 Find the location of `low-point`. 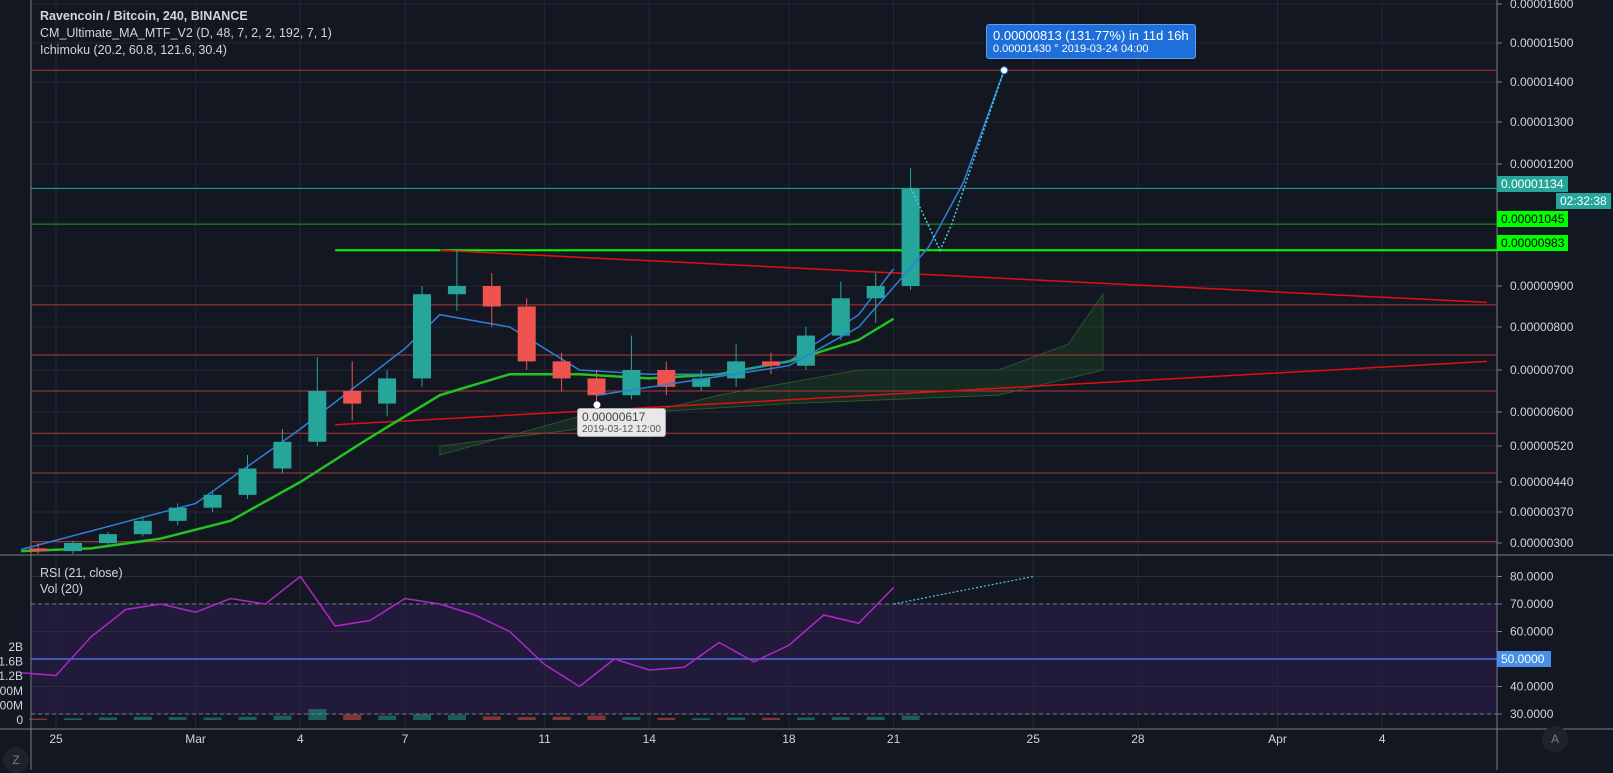

low-point is located at coordinates (597, 405).